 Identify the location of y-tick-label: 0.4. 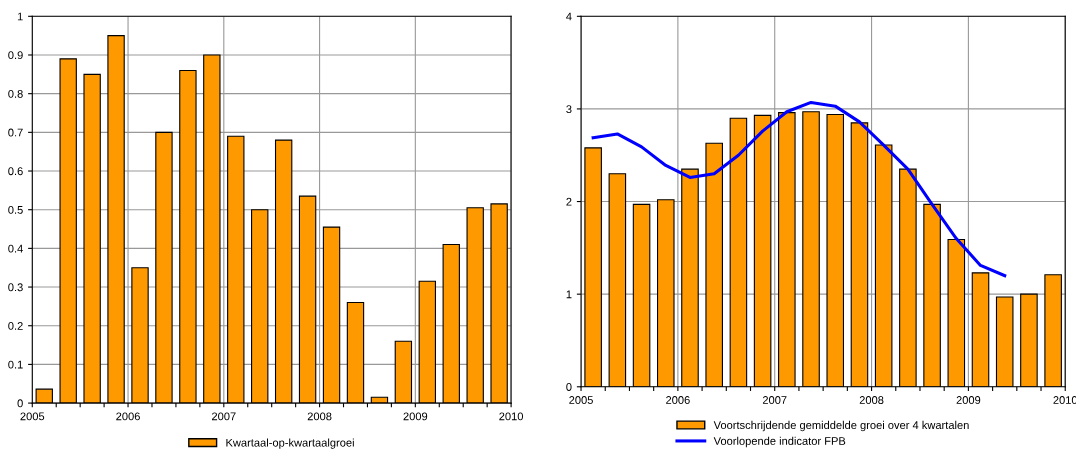
(15, 248).